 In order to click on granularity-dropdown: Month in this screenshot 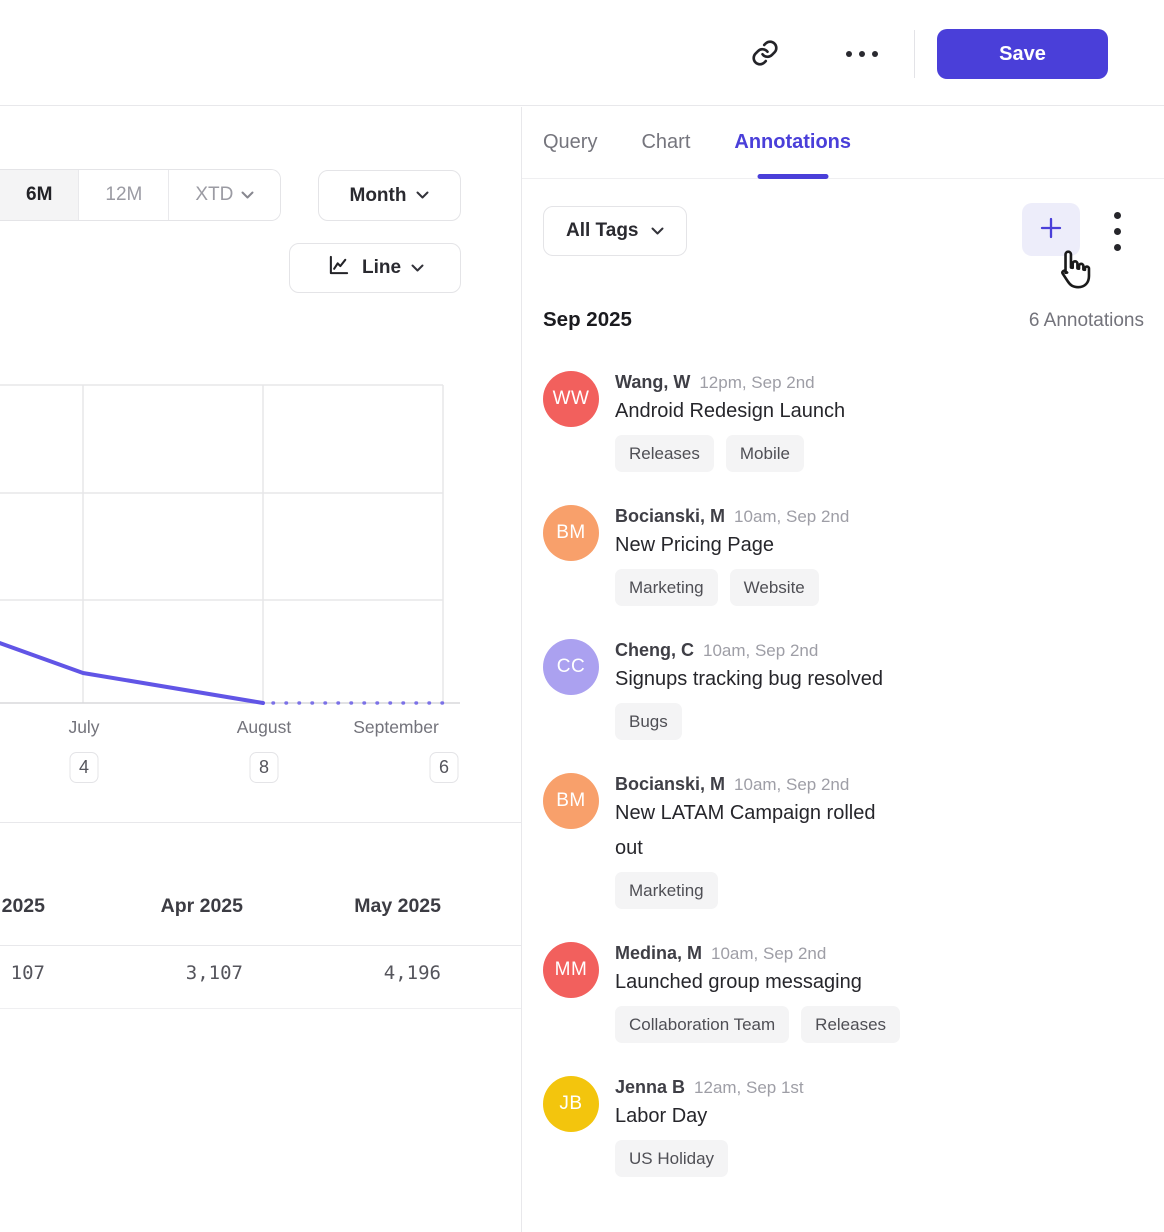, I will do `click(389, 195)`.